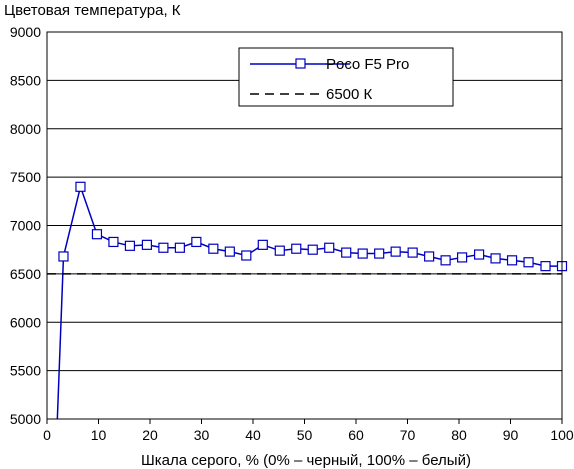 This screenshot has height=469, width=574. What do you see at coordinates (25, 371) in the screenshot?
I see `y-tick-label: 5500` at bounding box center [25, 371].